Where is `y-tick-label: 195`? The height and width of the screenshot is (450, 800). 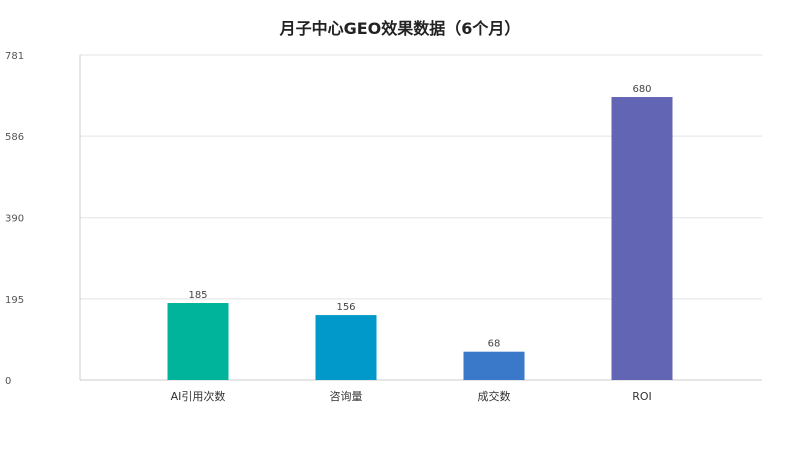 y-tick-label: 195 is located at coordinates (14, 300).